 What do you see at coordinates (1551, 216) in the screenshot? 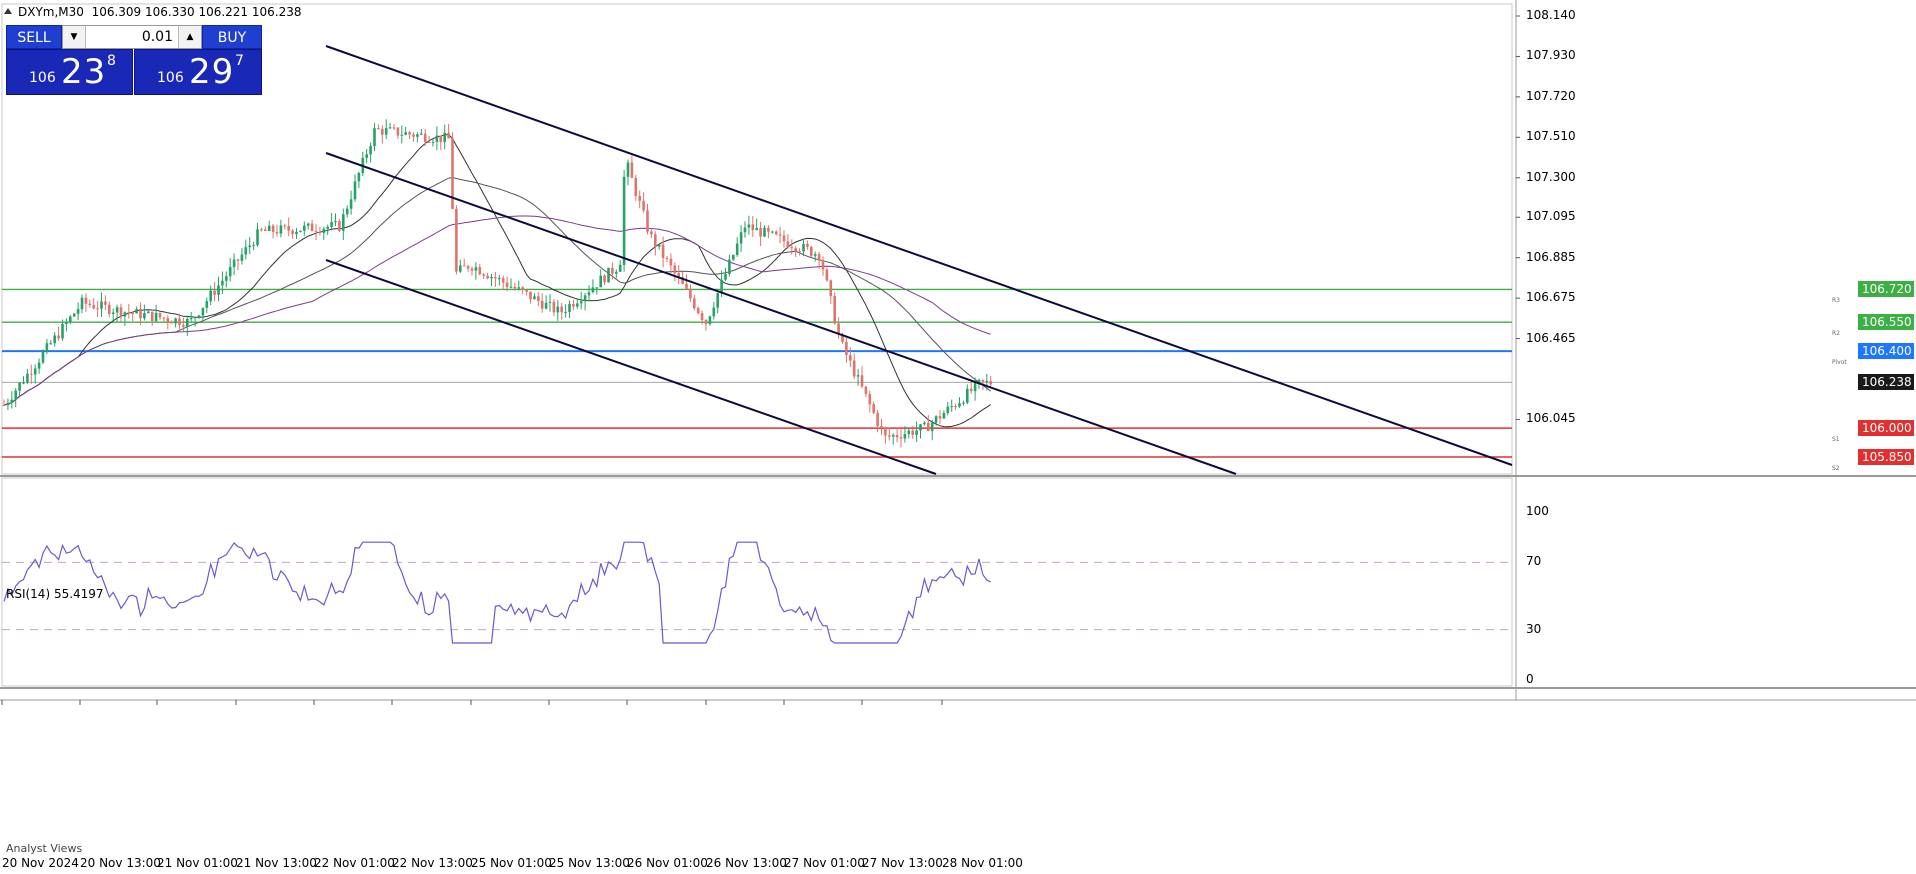
I see `price-axis-tick: 107.095` at bounding box center [1551, 216].